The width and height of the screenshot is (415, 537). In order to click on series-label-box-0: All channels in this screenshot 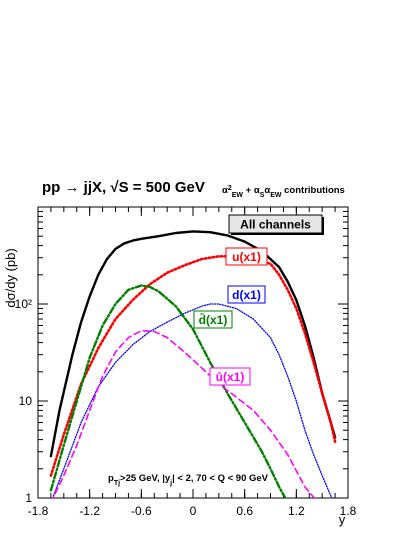, I will do `click(276, 224)`.